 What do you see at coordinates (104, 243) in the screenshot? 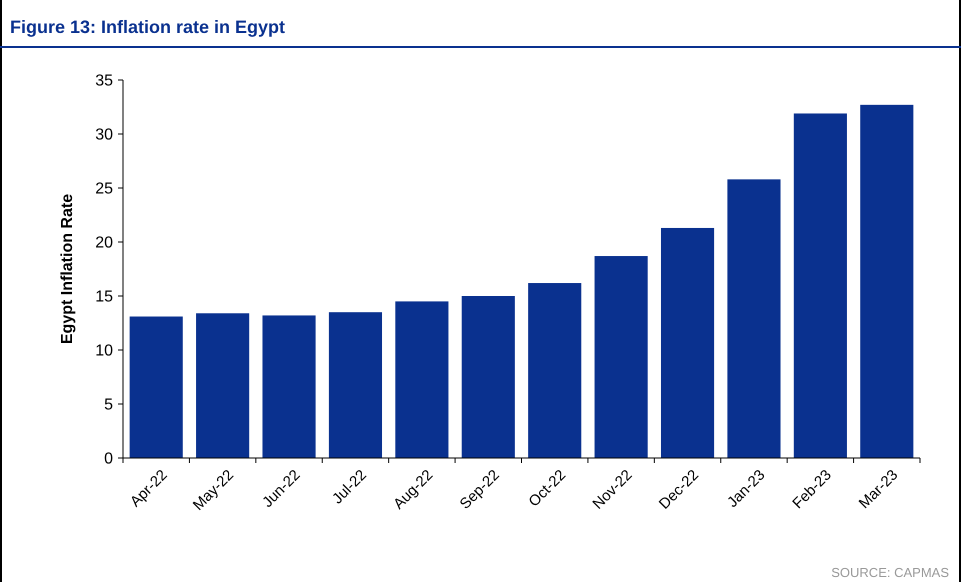
I see `y-tick-label: 20` at bounding box center [104, 243].